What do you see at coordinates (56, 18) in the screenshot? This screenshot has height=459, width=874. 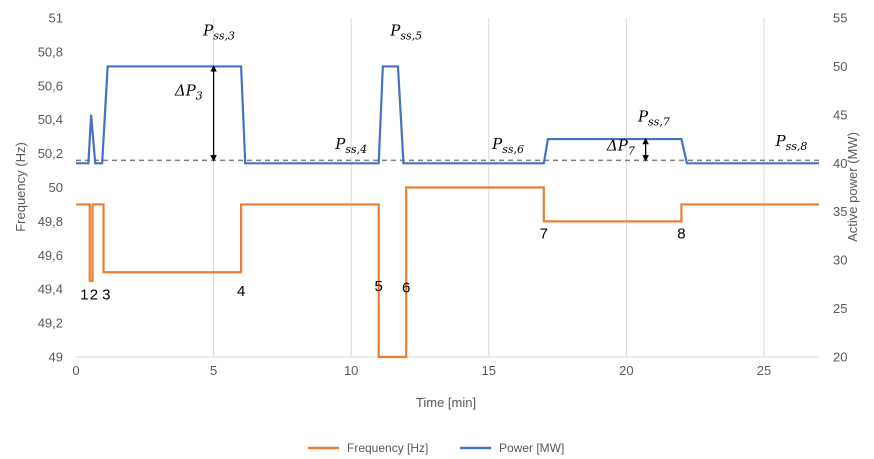 I see `left-tick-label: 51` at bounding box center [56, 18].